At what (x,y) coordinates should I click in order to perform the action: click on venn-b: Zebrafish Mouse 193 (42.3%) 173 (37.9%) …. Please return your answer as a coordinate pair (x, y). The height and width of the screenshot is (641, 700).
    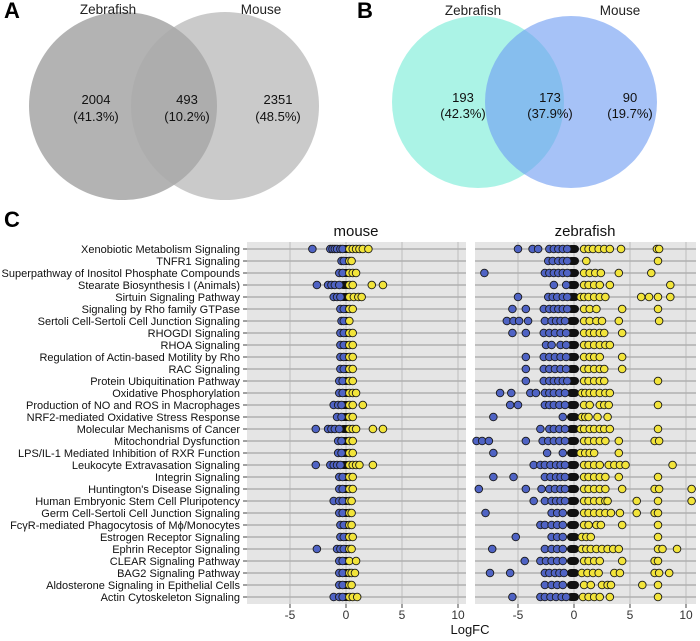
    Looking at the image, I should click on (524, 95).